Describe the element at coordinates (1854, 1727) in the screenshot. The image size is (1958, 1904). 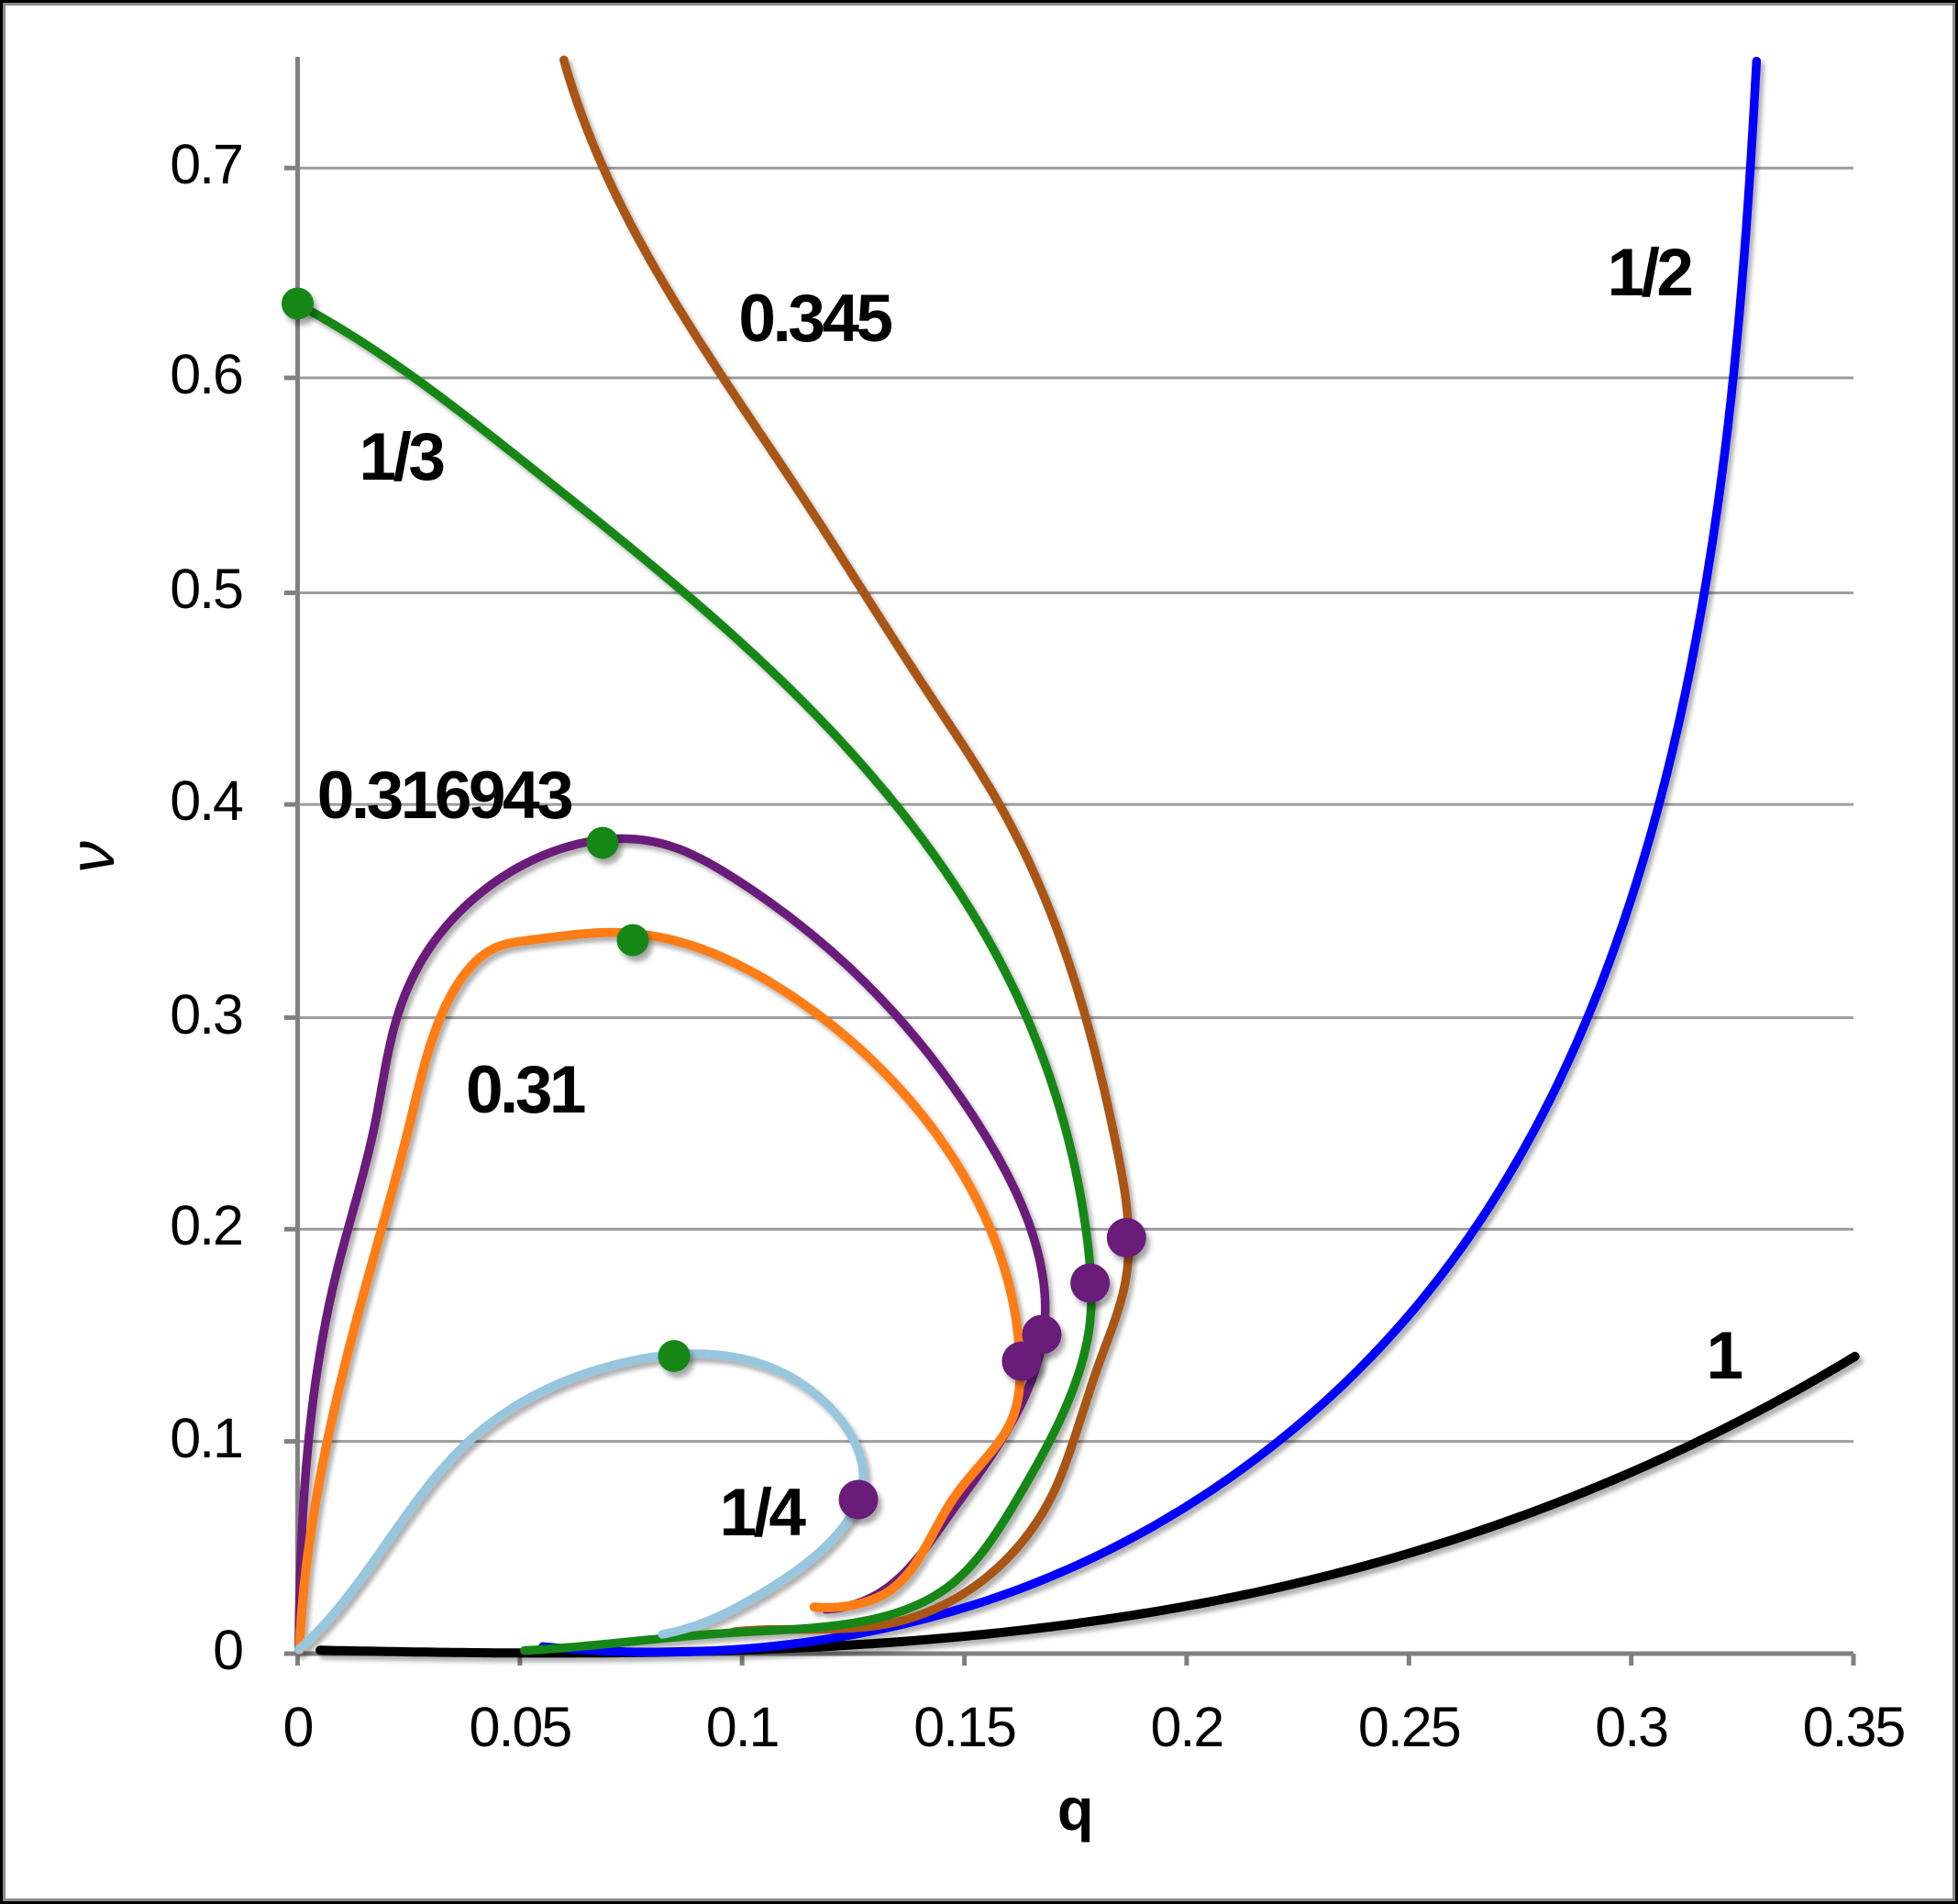
I see `svg-text: 0.35` at that location.